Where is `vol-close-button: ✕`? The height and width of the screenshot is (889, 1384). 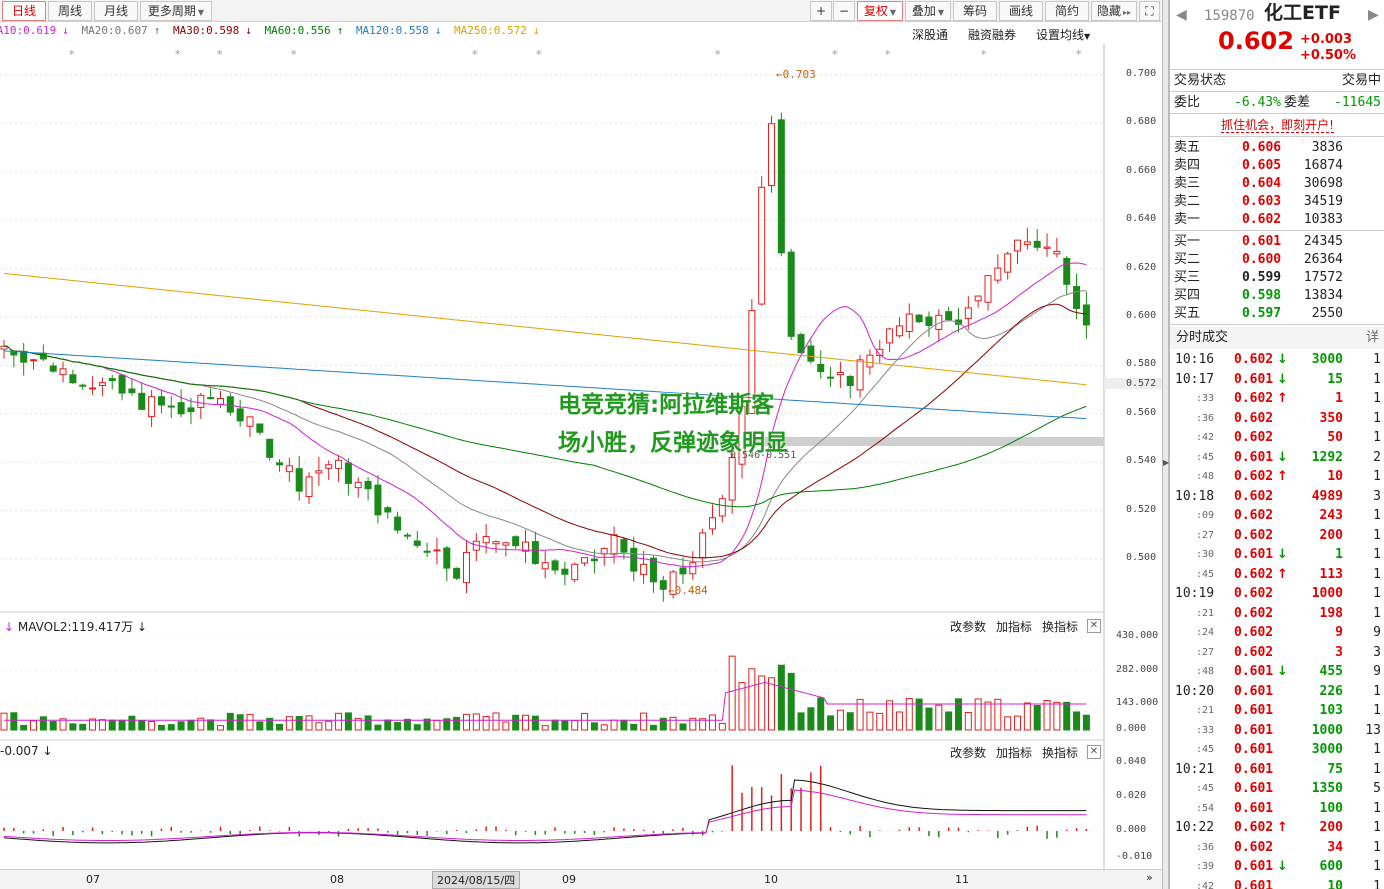 vol-close-button: ✕ is located at coordinates (1094, 626).